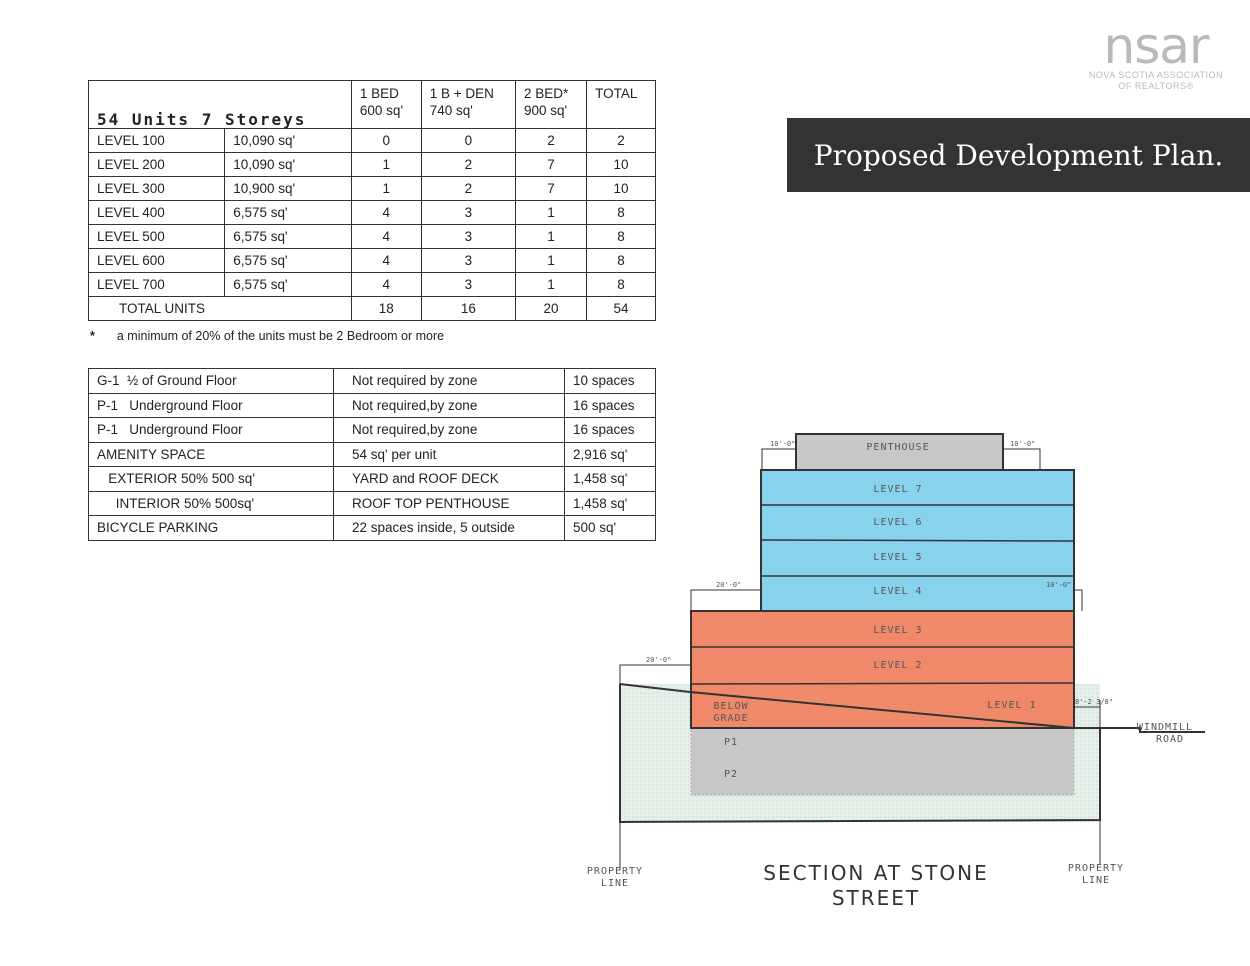 The height and width of the screenshot is (966, 1250). I want to click on parking-block, so click(882, 761).